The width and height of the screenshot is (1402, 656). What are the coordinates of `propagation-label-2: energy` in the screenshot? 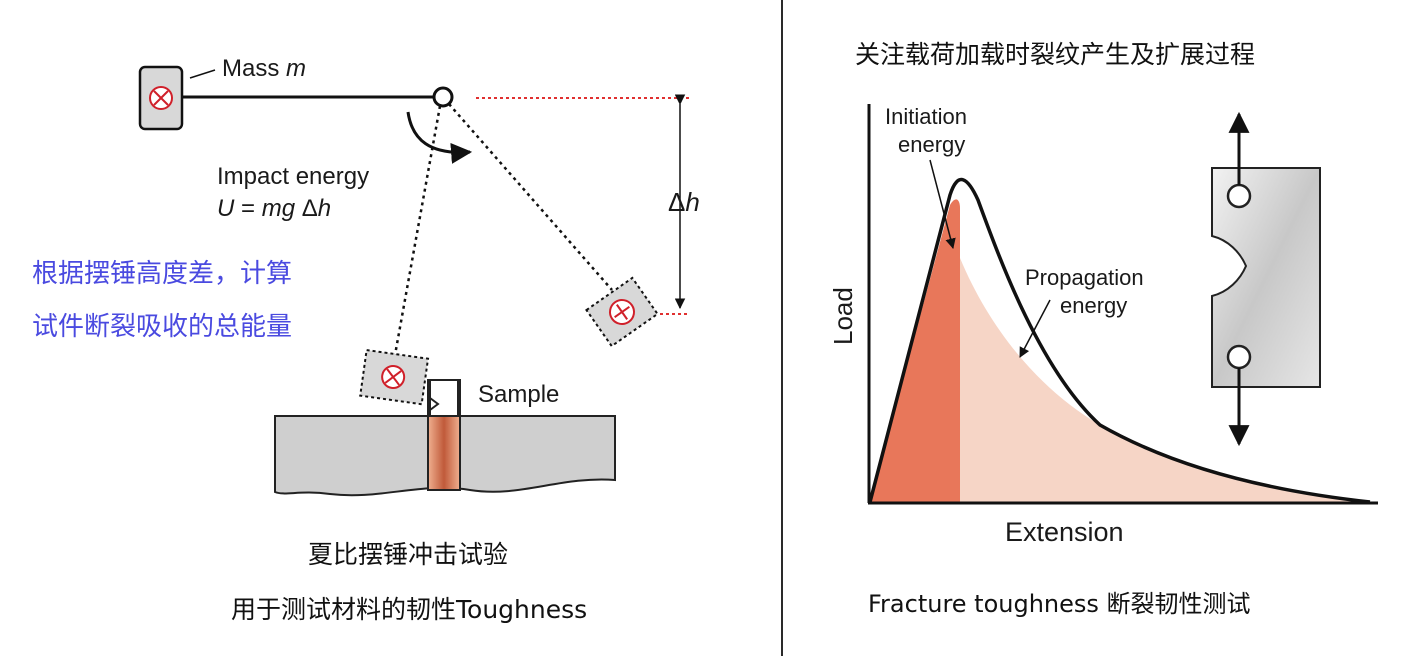 It's located at (1093, 305).